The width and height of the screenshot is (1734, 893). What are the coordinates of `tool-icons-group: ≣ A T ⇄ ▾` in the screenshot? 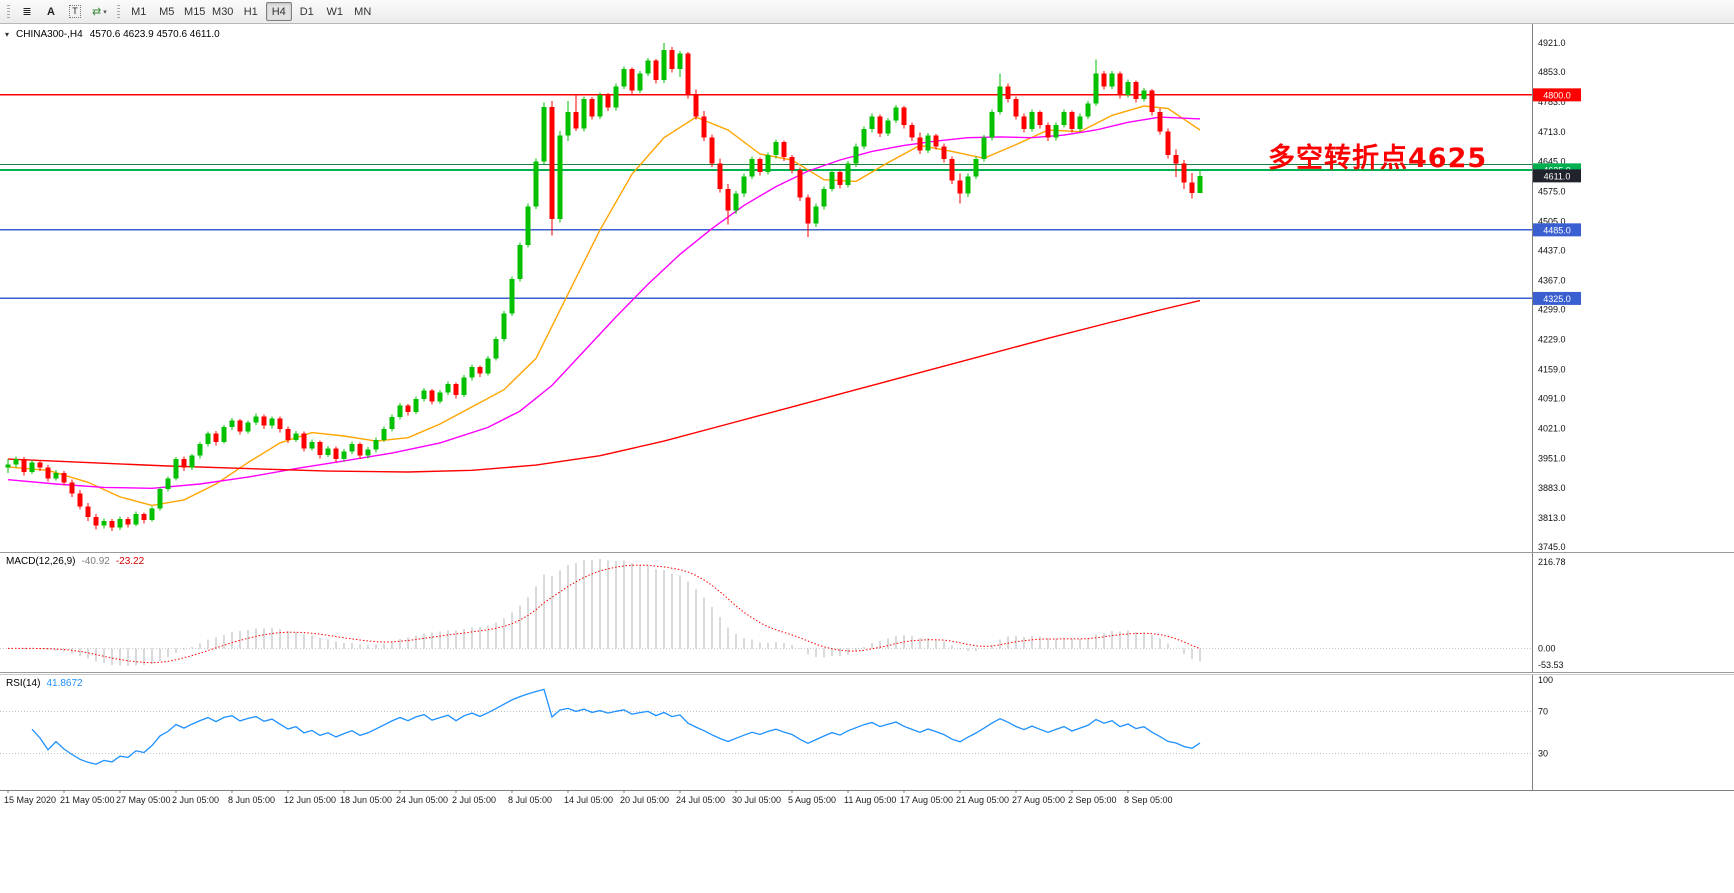 It's located at (63, 11).